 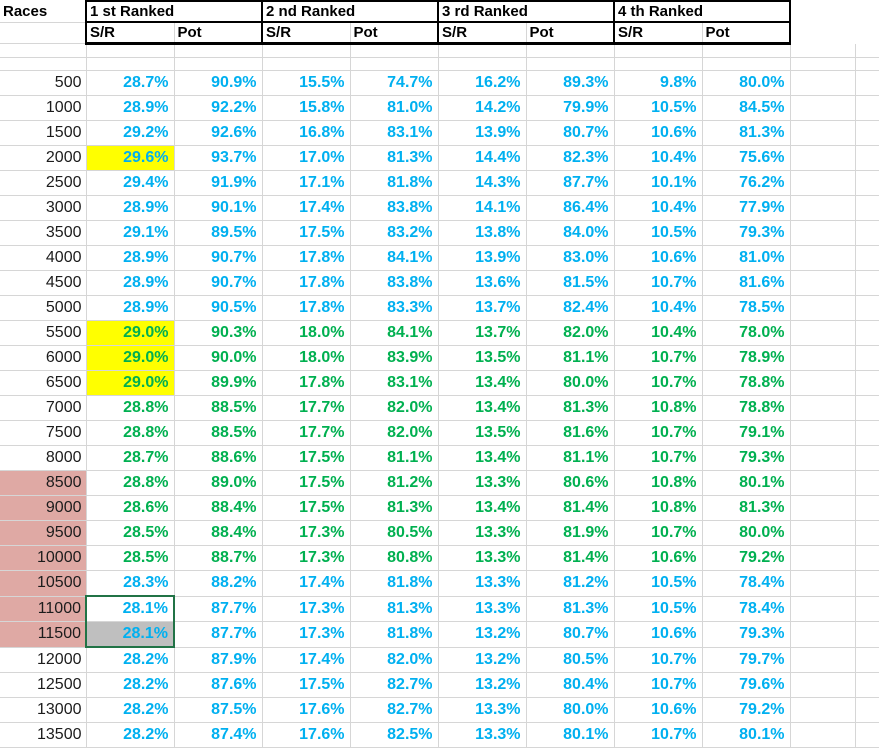 What do you see at coordinates (746, 558) in the screenshot?
I see `value-cell: 79.2%` at bounding box center [746, 558].